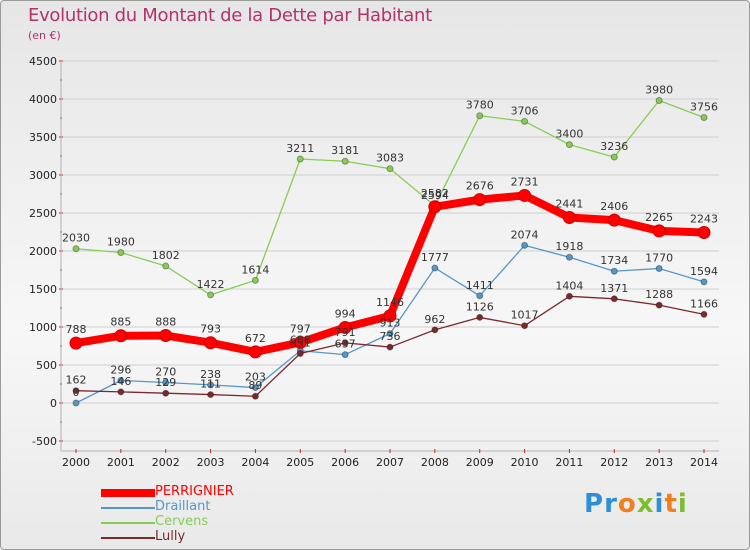  What do you see at coordinates (614, 260) in the screenshot?
I see `data-label-draillant-2012: 1734` at bounding box center [614, 260].